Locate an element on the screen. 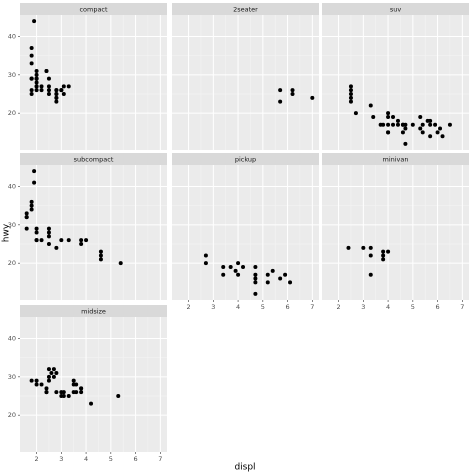 The image size is (474, 473). x-axis-title: displ is located at coordinates (244, 468).